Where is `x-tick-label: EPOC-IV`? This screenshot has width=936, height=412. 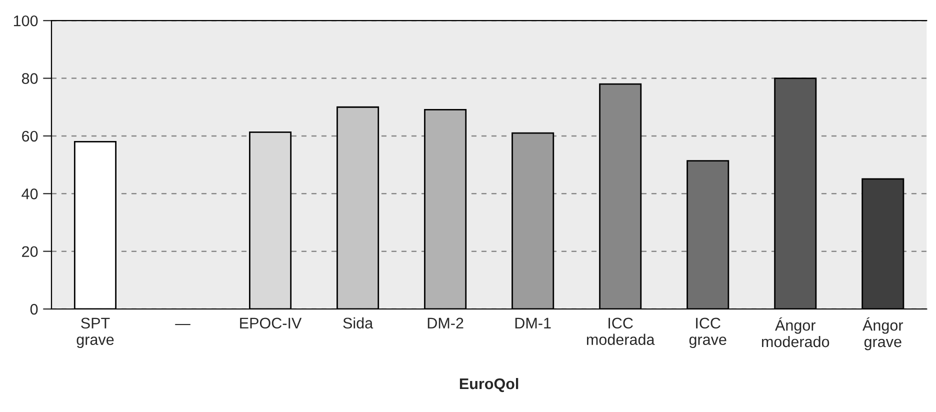 x-tick-label: EPOC-IV is located at coordinates (271, 323).